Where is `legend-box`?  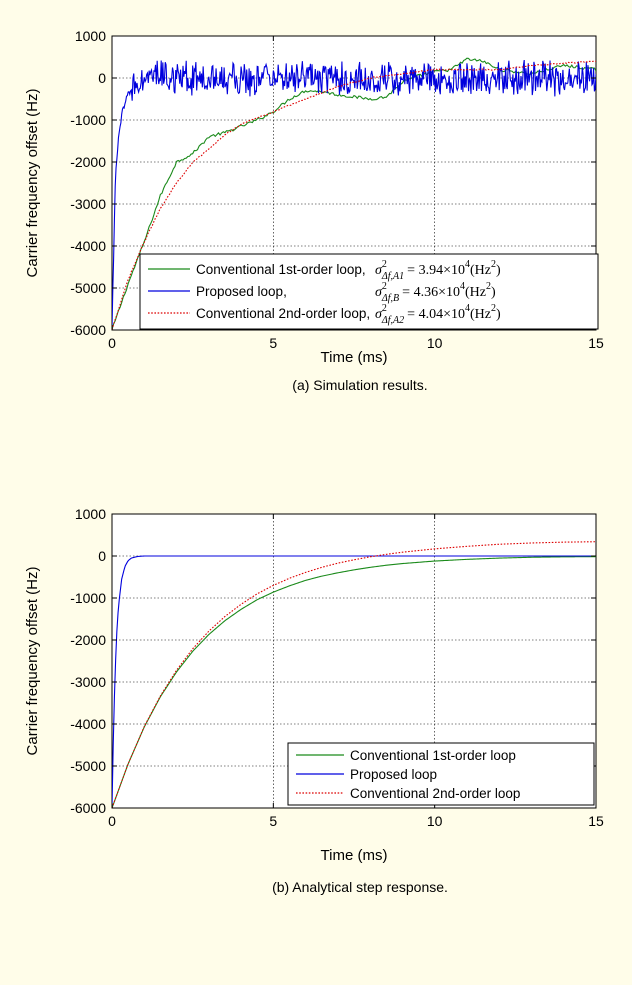
legend-box is located at coordinates (369, 291).